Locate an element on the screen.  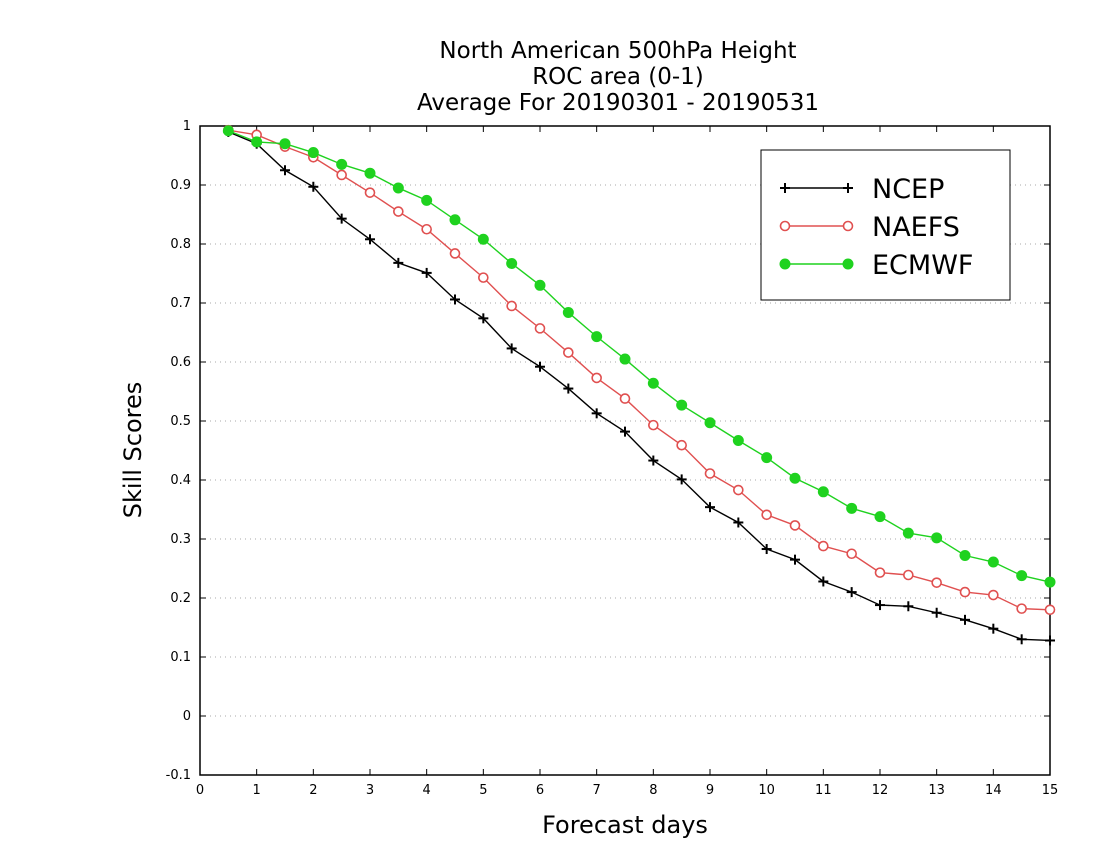
x-tick-label: 1 is located at coordinates (257, 790).